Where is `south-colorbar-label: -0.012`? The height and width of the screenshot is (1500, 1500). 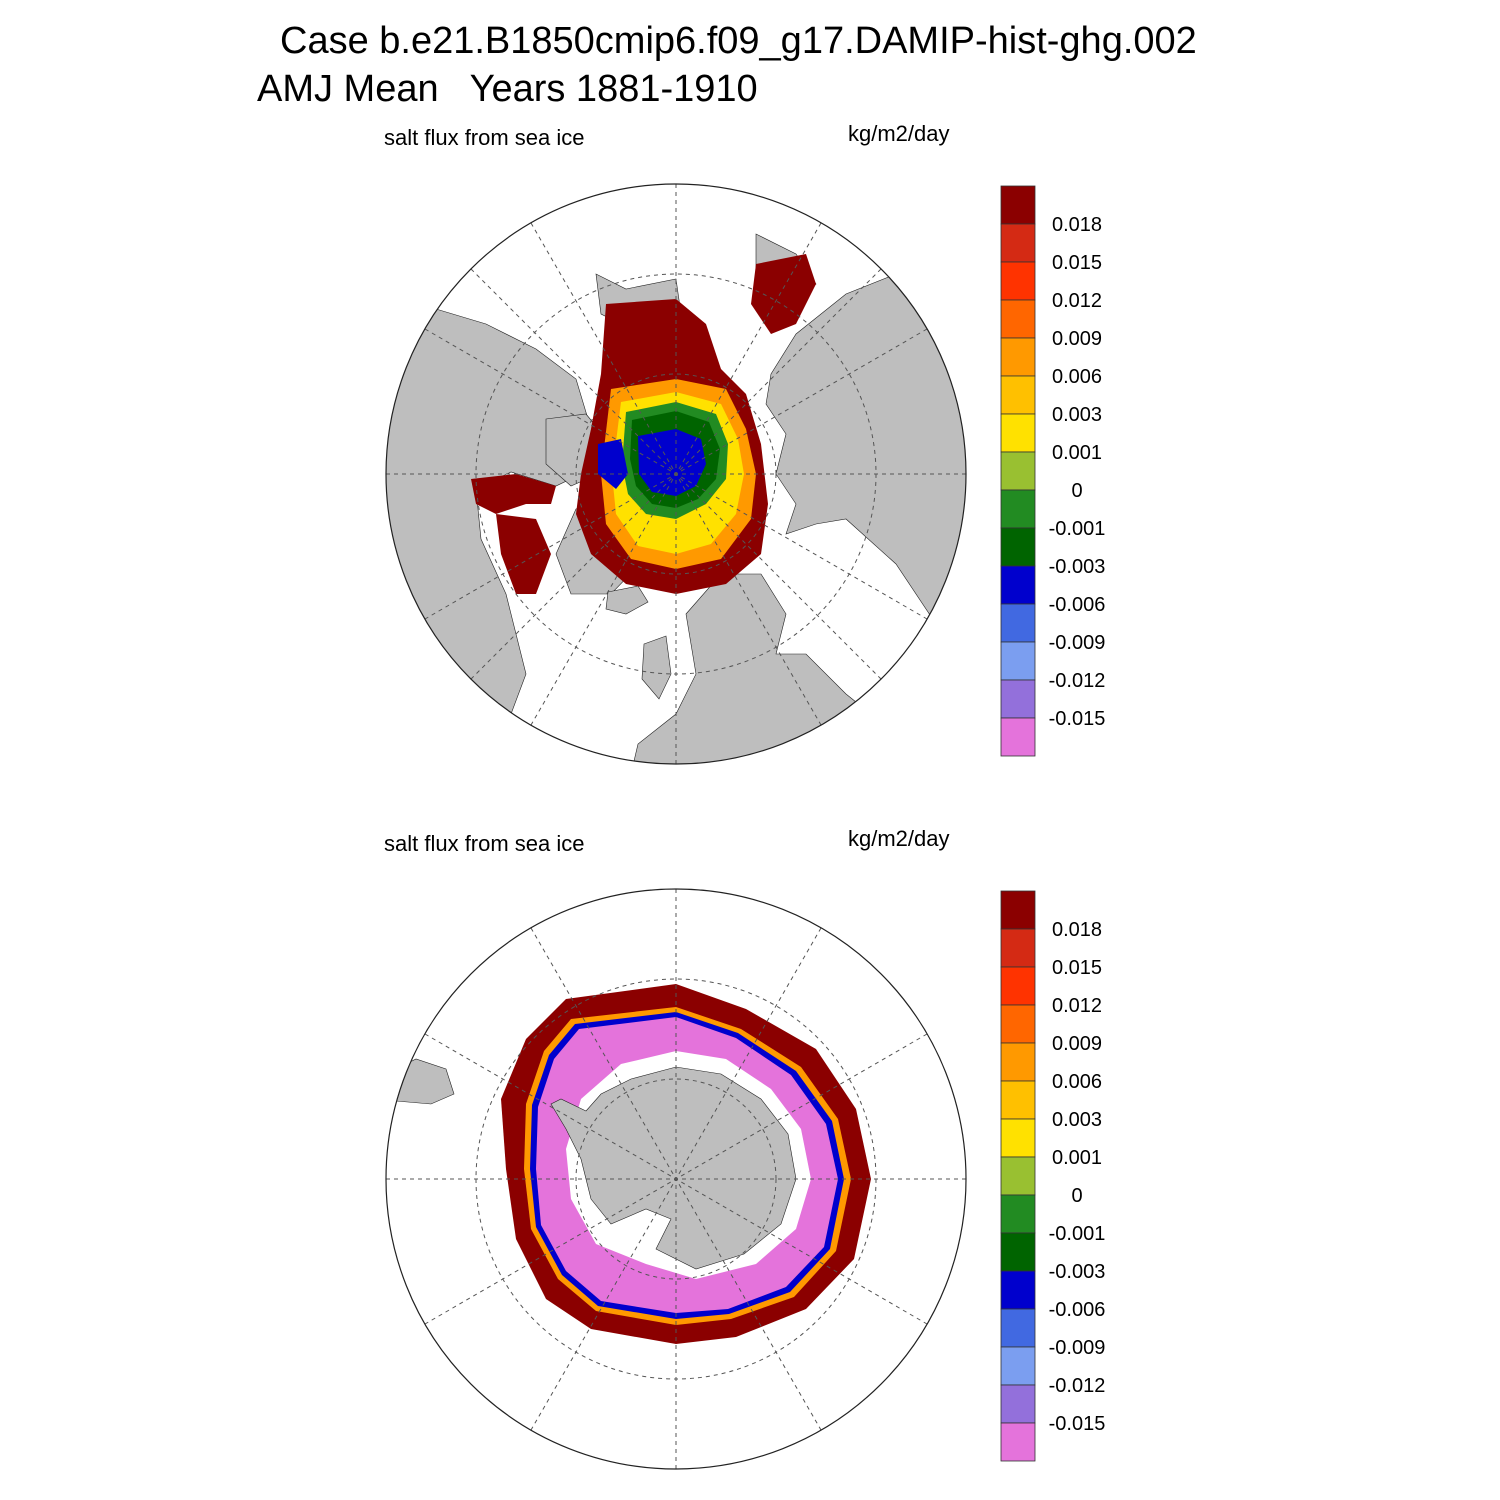 south-colorbar-label: -0.012 is located at coordinates (1077, 1386).